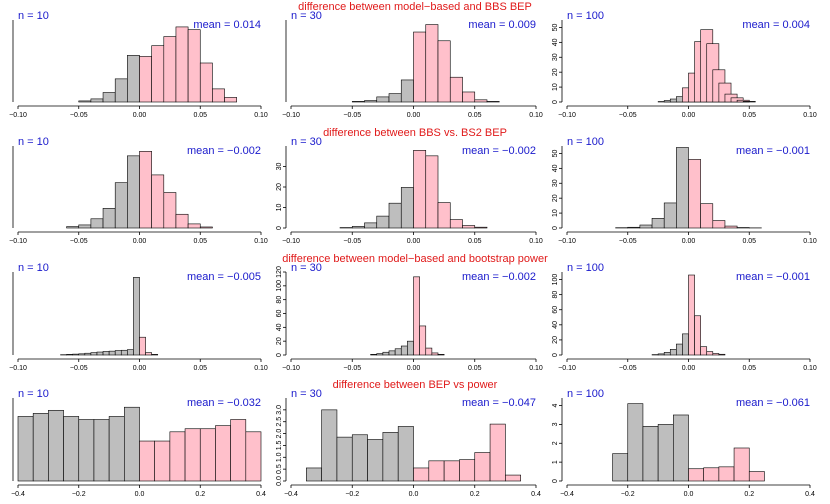  What do you see at coordinates (279, 422) in the screenshot?
I see `y-tick-label: 2.5` at bounding box center [279, 422].